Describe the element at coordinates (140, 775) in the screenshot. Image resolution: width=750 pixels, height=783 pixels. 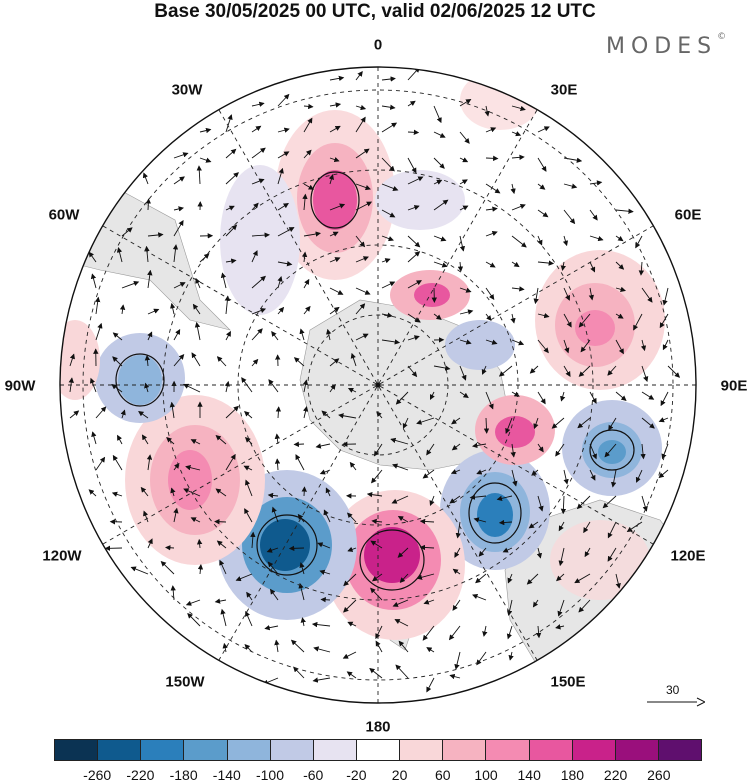
I see `colorbar-tick-label: -220` at that location.